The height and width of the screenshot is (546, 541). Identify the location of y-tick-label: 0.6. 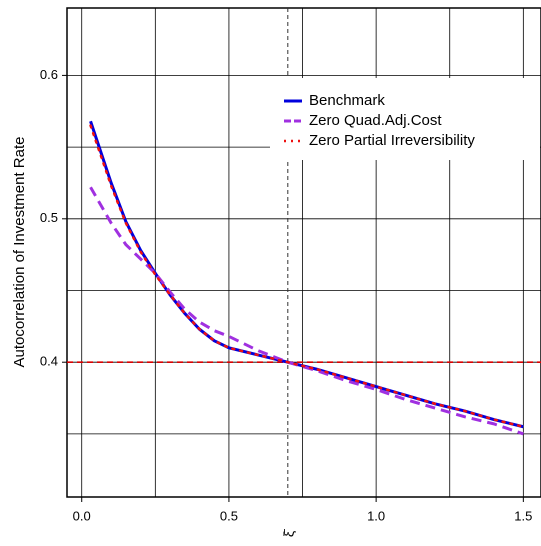
(49, 74).